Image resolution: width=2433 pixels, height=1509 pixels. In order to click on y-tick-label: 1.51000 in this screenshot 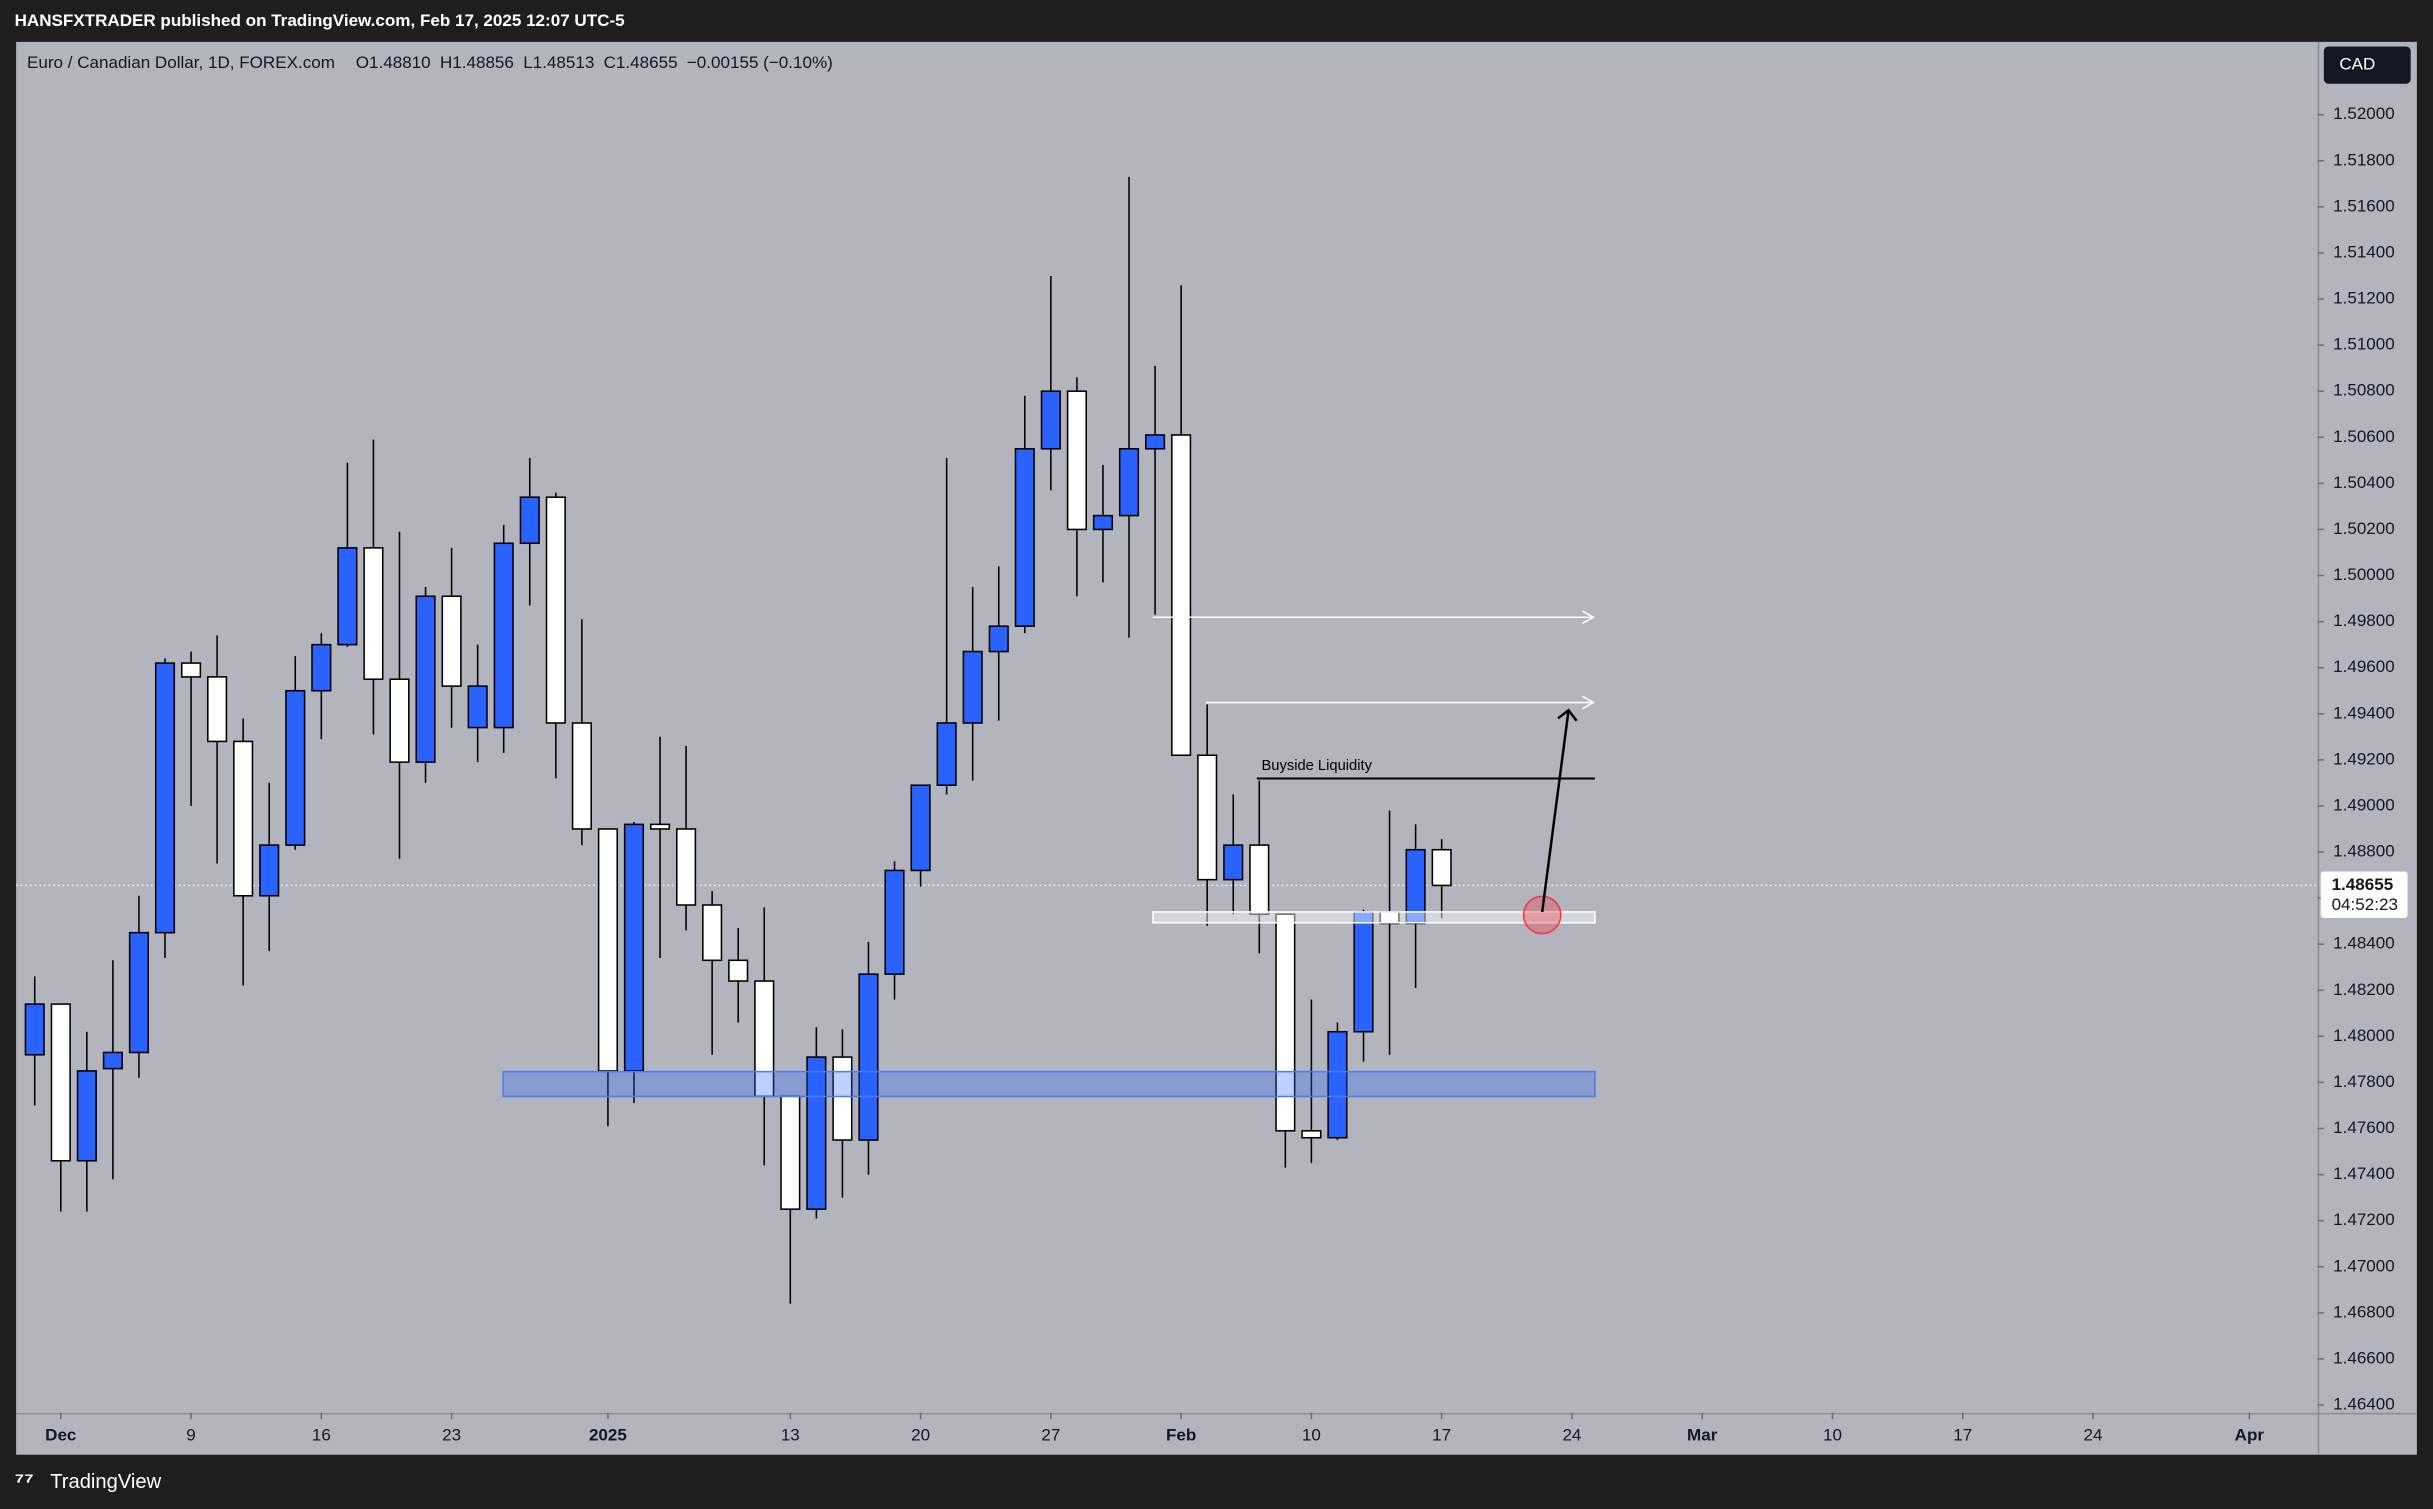, I will do `click(2364, 344)`.